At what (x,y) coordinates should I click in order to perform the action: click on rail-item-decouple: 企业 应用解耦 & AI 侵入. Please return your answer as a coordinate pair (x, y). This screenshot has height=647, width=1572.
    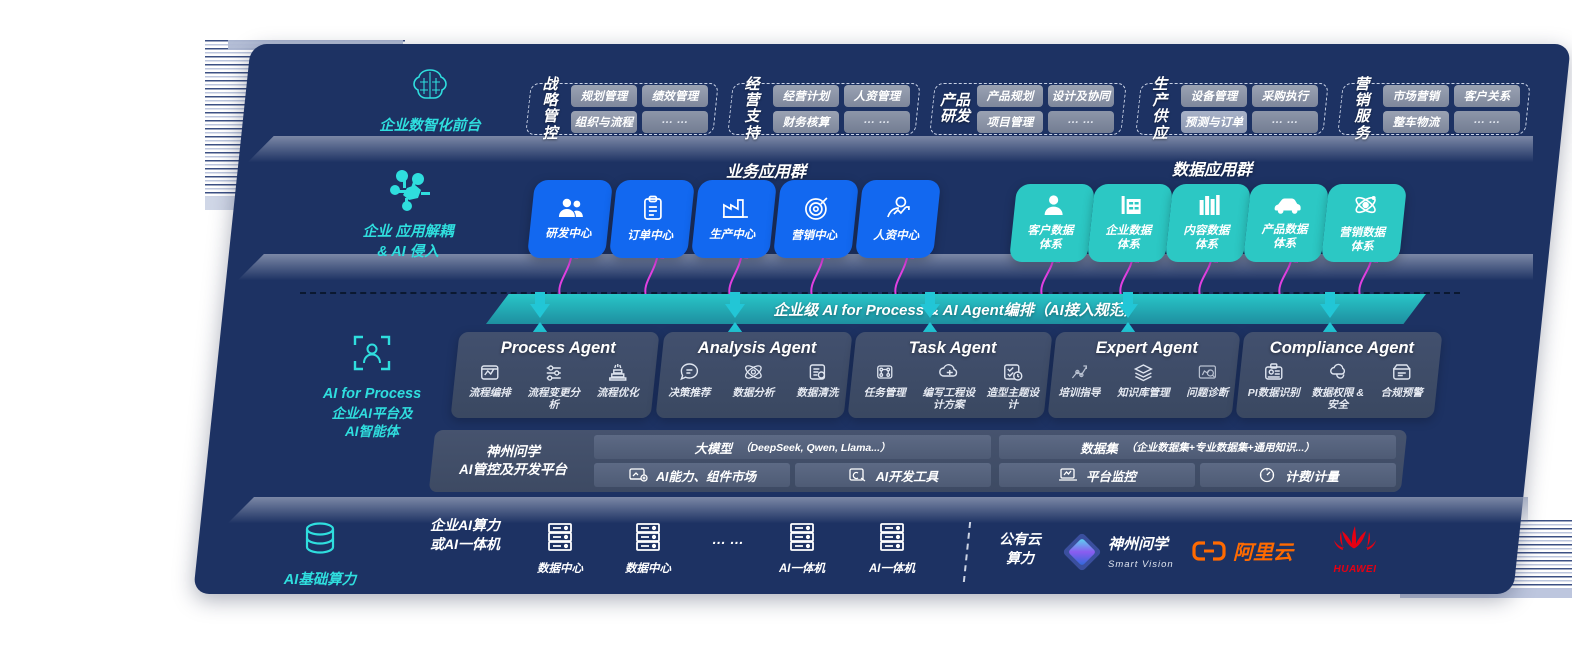
    Looking at the image, I should click on (408, 215).